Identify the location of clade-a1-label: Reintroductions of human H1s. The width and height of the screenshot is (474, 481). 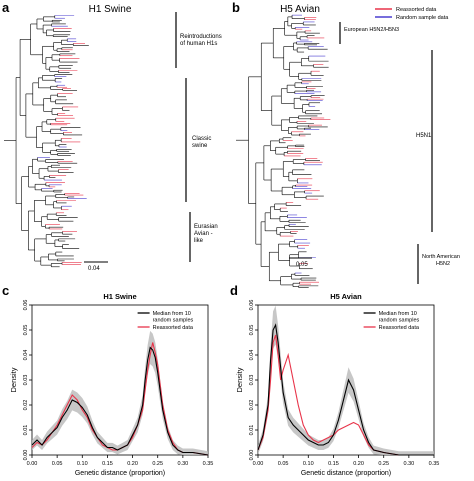
(201, 40).